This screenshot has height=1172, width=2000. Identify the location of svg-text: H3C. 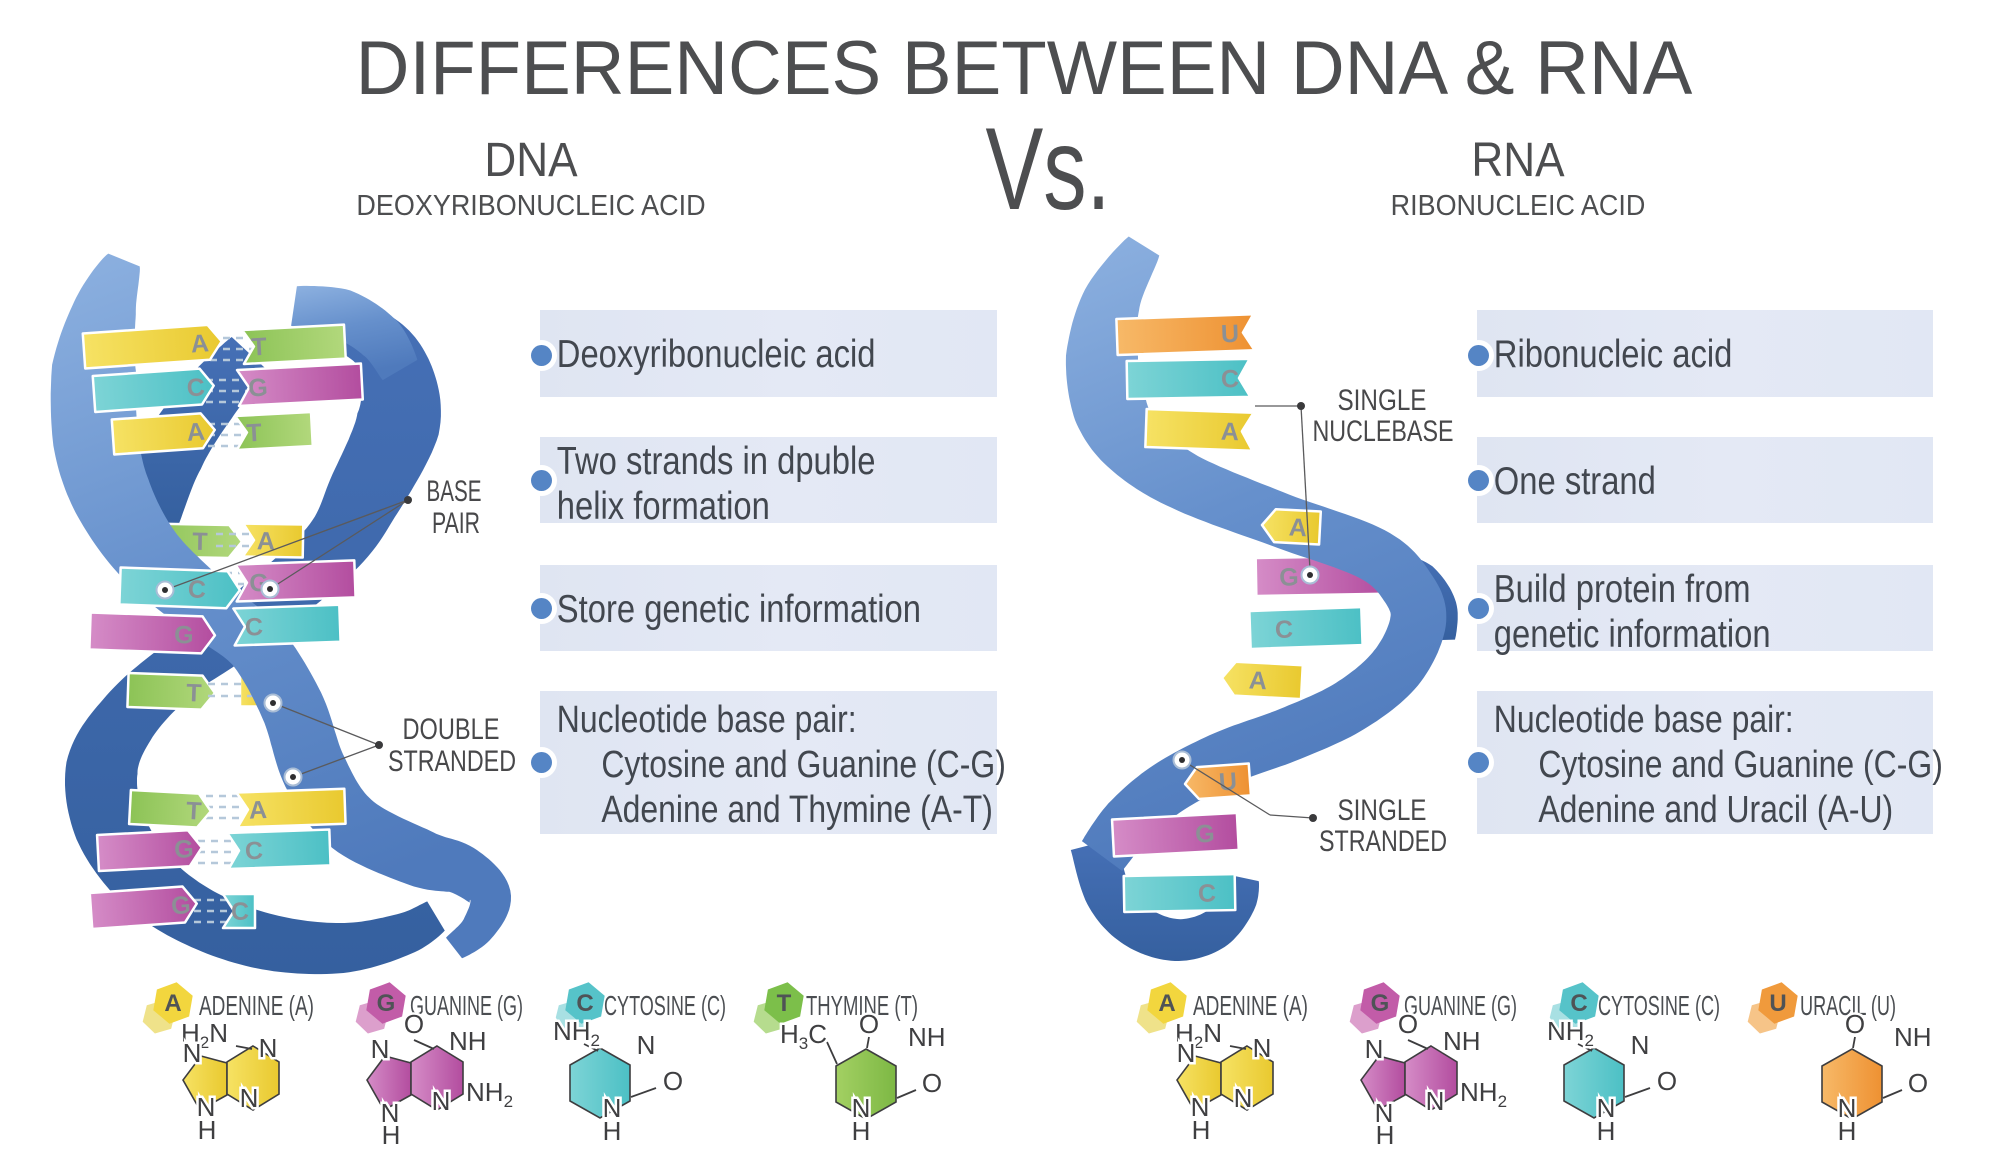
(803, 1036).